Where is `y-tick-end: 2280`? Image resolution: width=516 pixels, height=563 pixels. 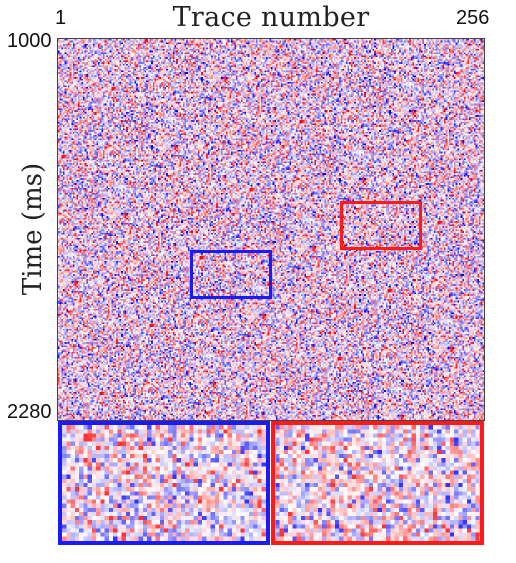 y-tick-end: 2280 is located at coordinates (29, 412).